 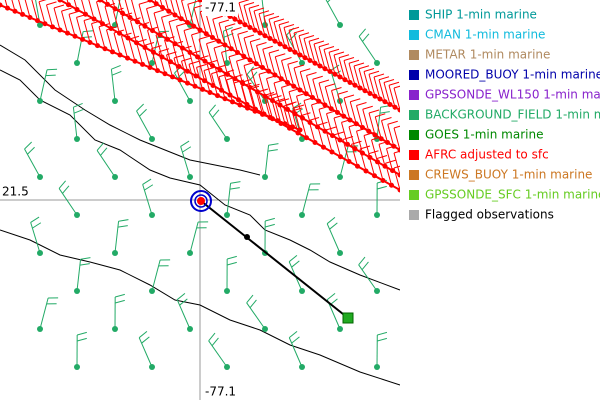 I want to click on selection-ring, so click(x=201, y=201).